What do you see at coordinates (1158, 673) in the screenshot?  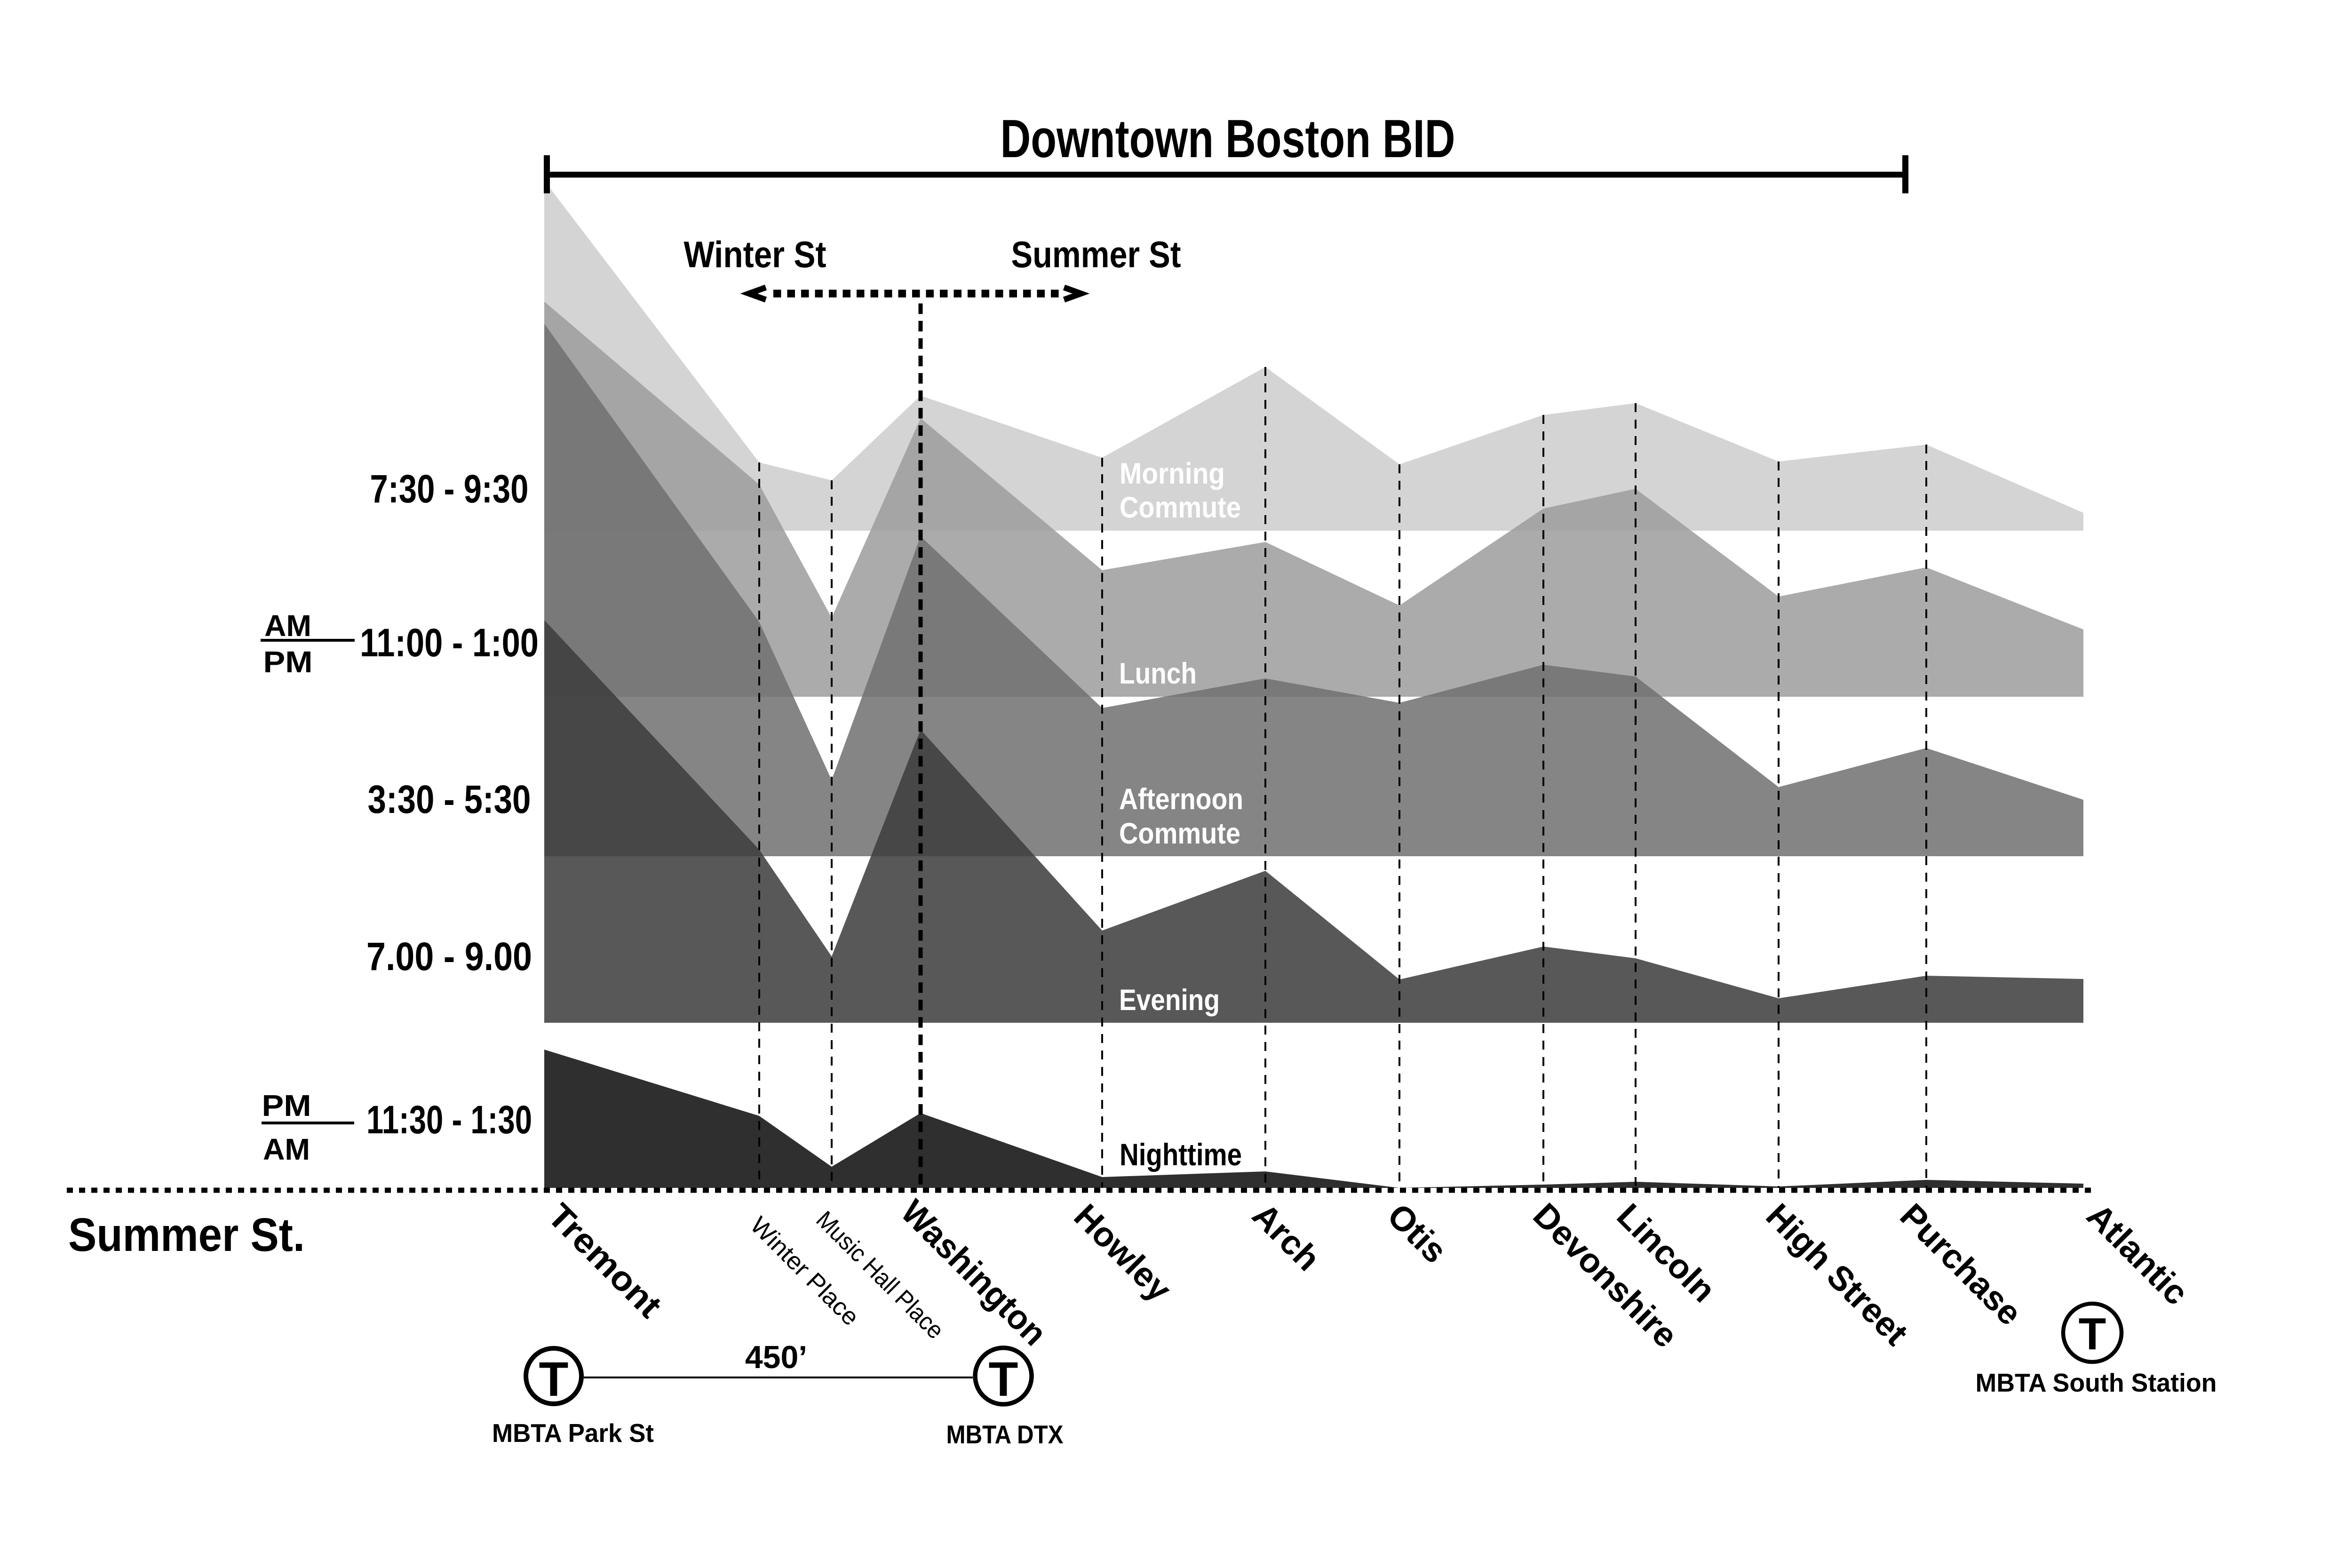 I see `svg-text: Lunch` at bounding box center [1158, 673].